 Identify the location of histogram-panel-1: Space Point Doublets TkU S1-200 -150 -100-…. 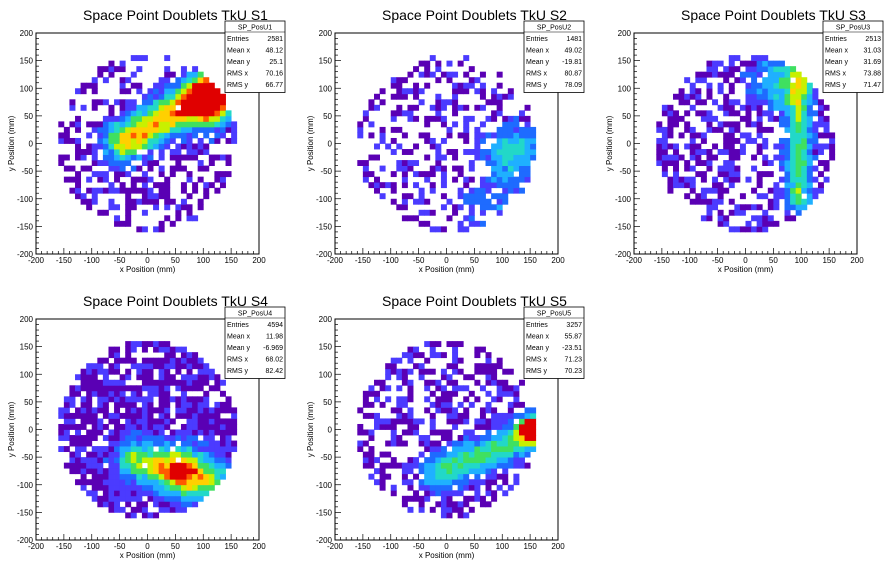
(146, 140).